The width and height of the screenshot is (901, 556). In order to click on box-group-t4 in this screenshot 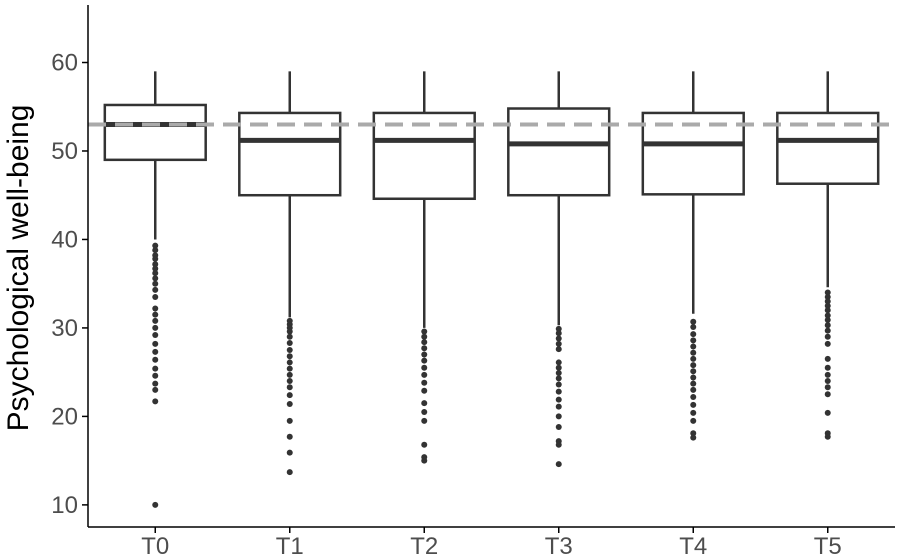, I will do `click(693, 256)`.